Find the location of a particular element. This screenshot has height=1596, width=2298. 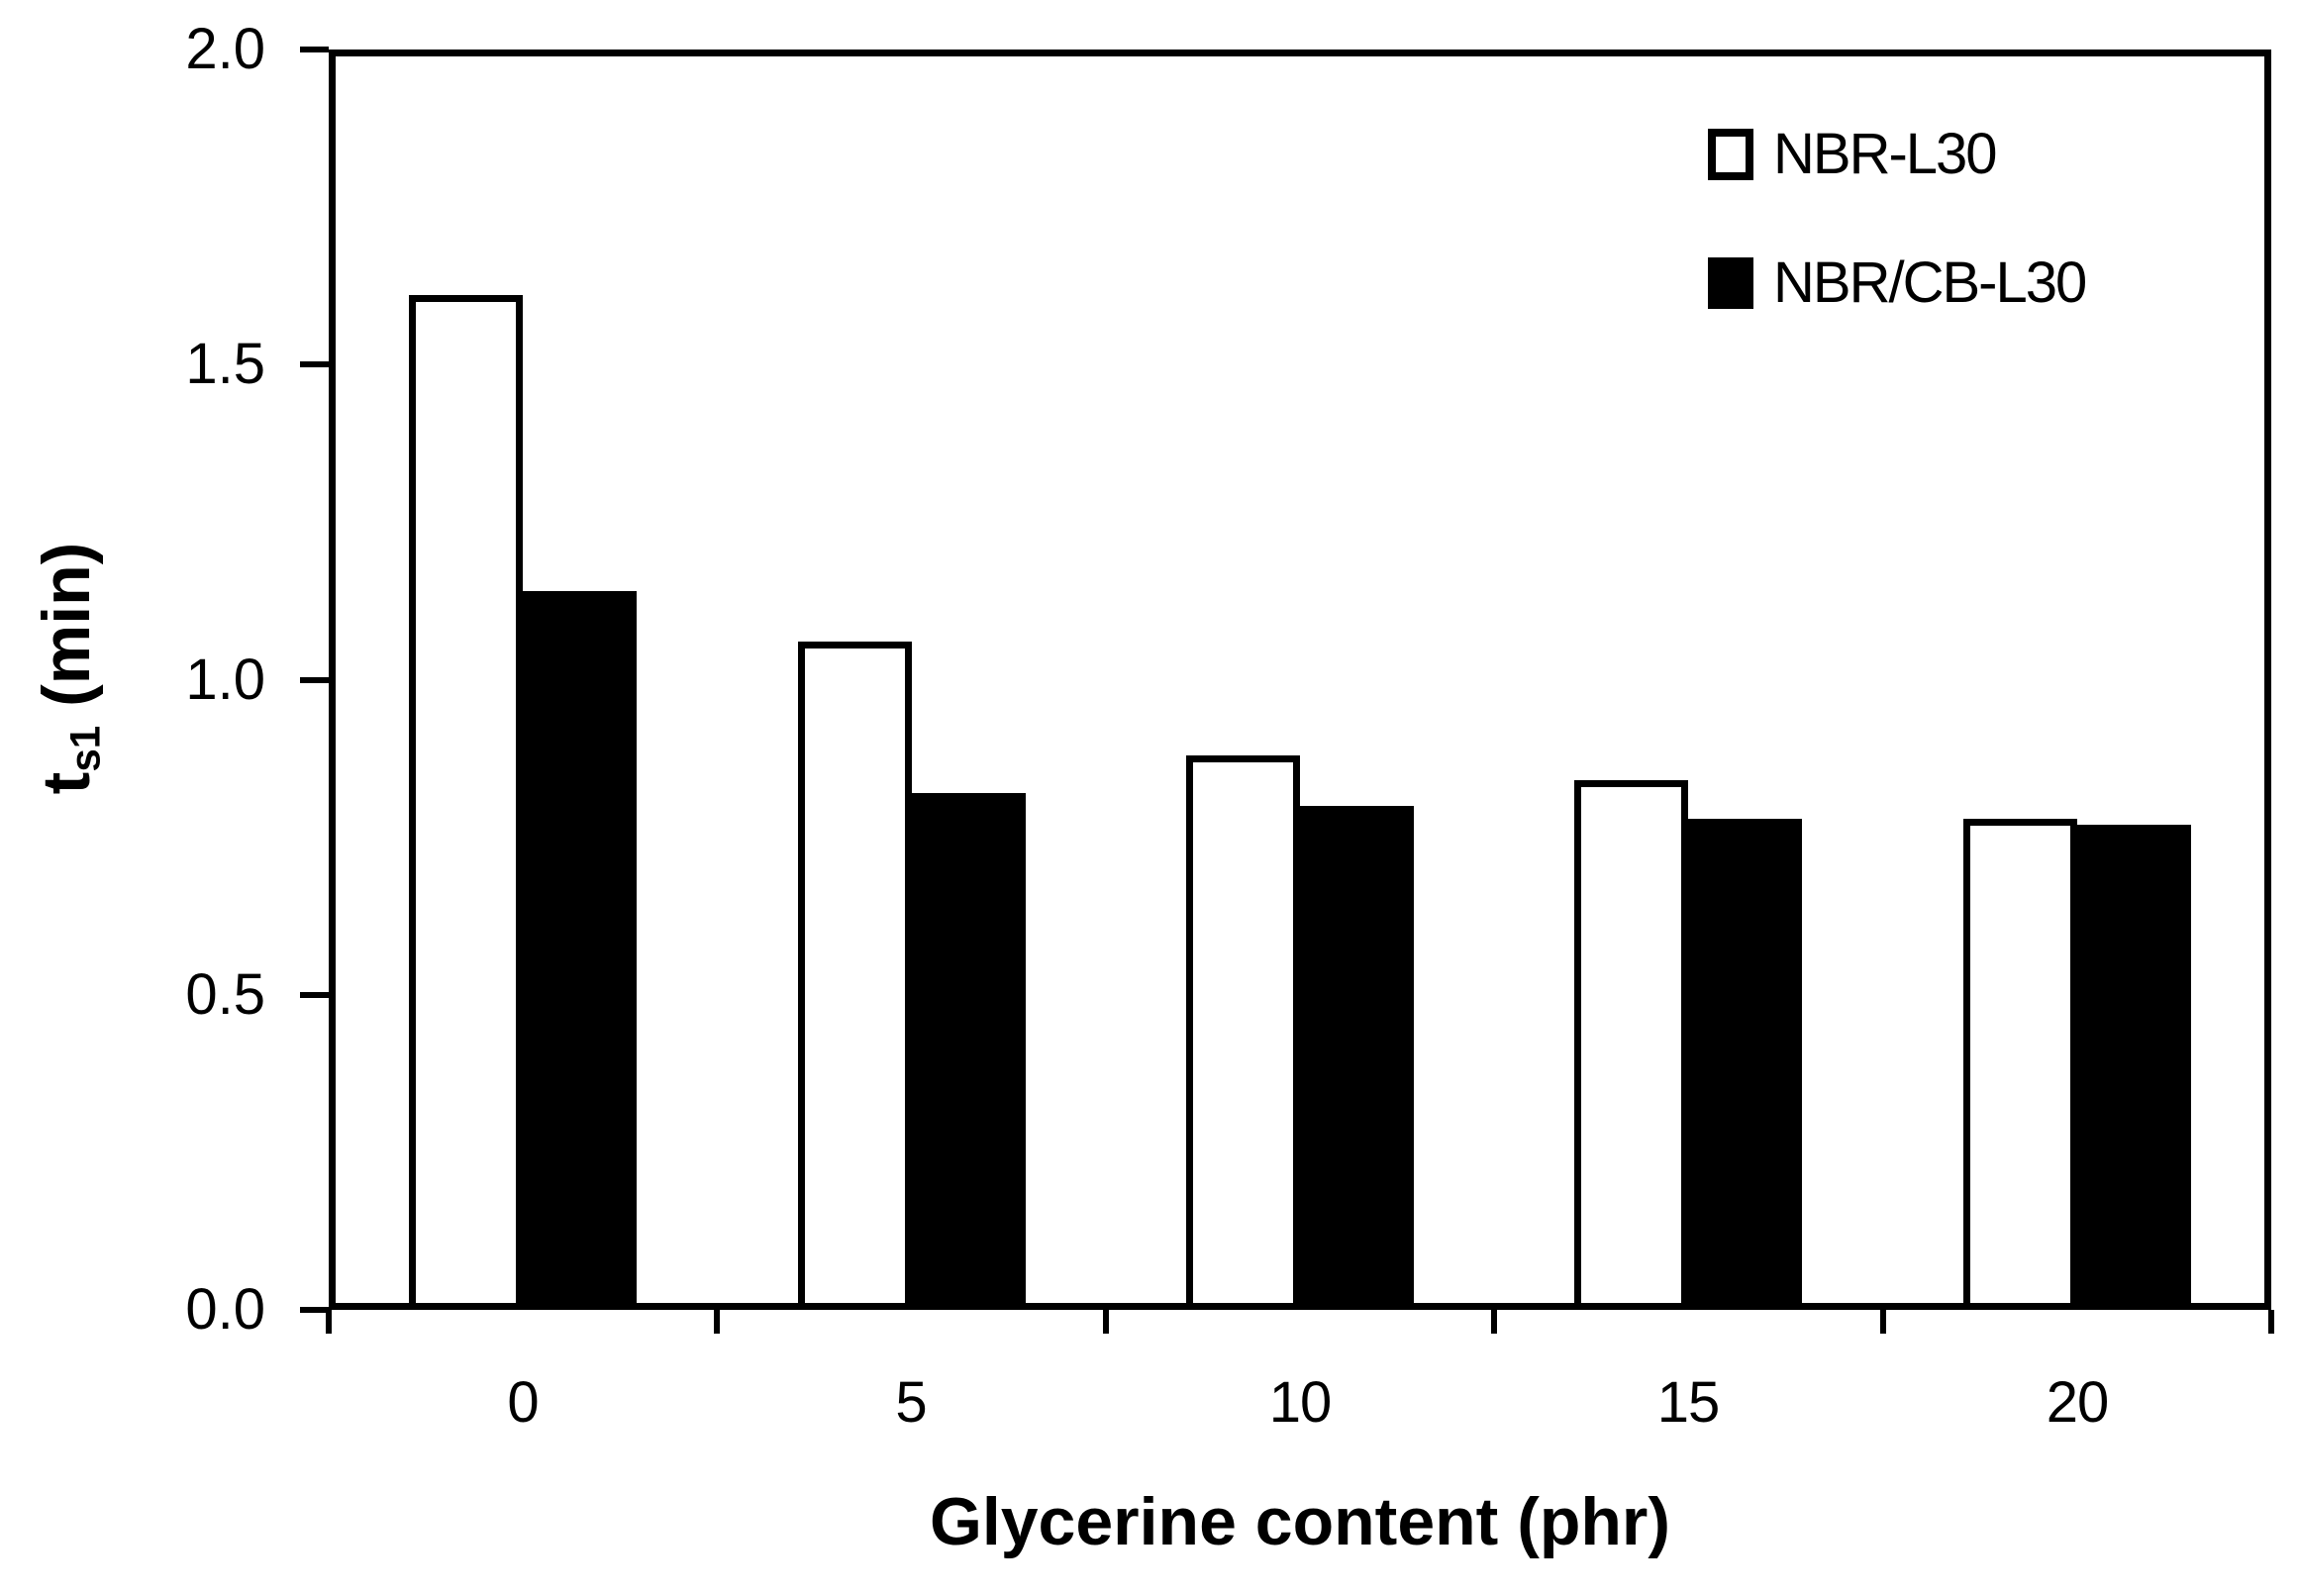

y-axis-title-symbol: t is located at coordinates (66, 783).